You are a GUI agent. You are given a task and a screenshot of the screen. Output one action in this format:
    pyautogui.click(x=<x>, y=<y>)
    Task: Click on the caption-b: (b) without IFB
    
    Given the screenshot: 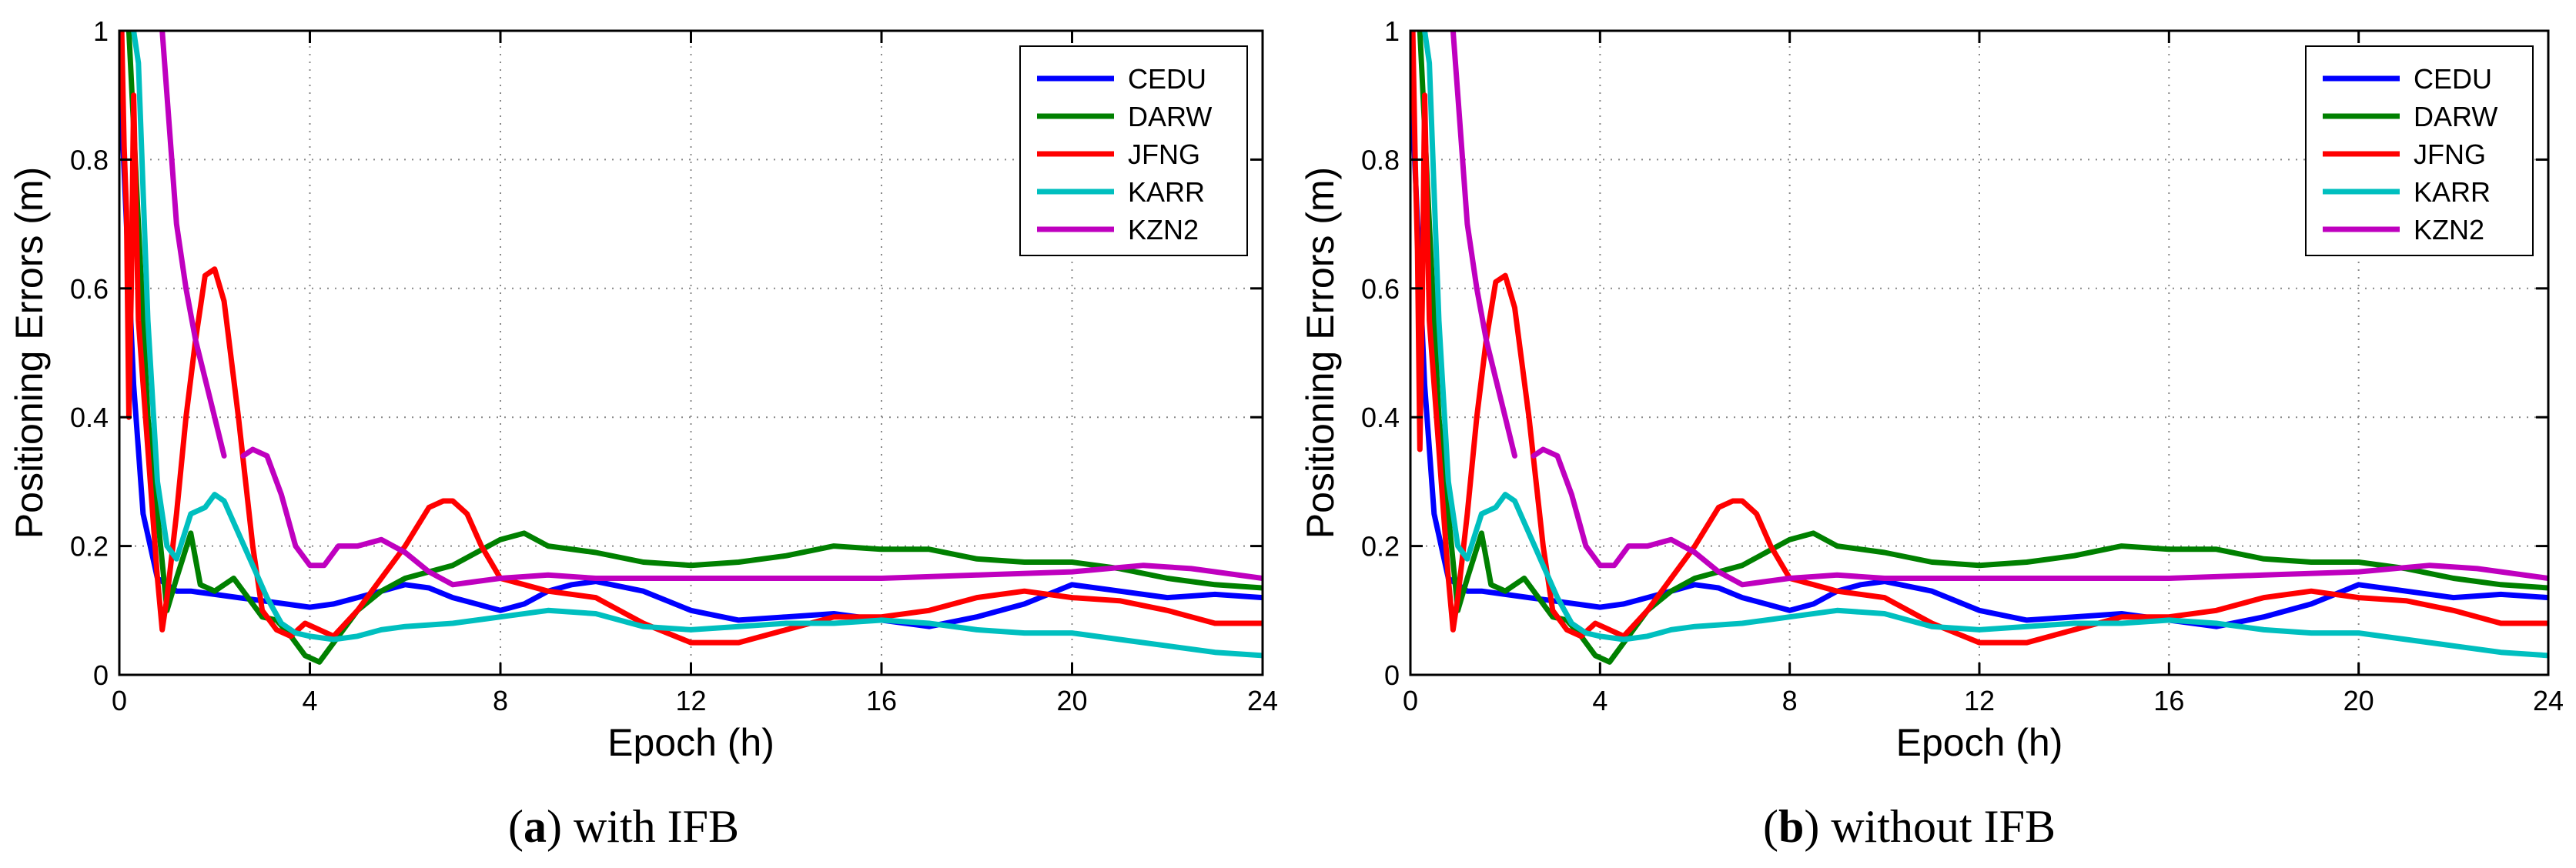 What is the action you would take?
    pyautogui.click(x=1910, y=826)
    